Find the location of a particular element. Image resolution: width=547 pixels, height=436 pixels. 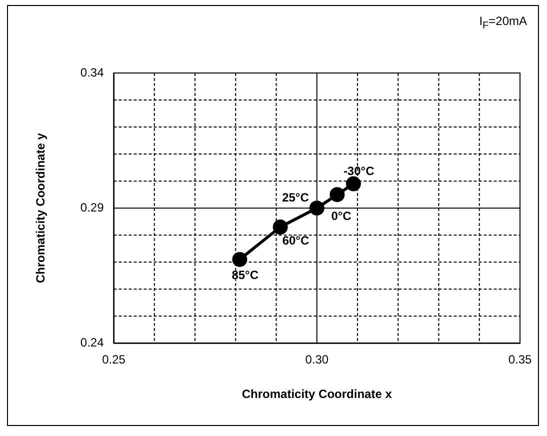

annotation: 25°C is located at coordinates (296, 197).